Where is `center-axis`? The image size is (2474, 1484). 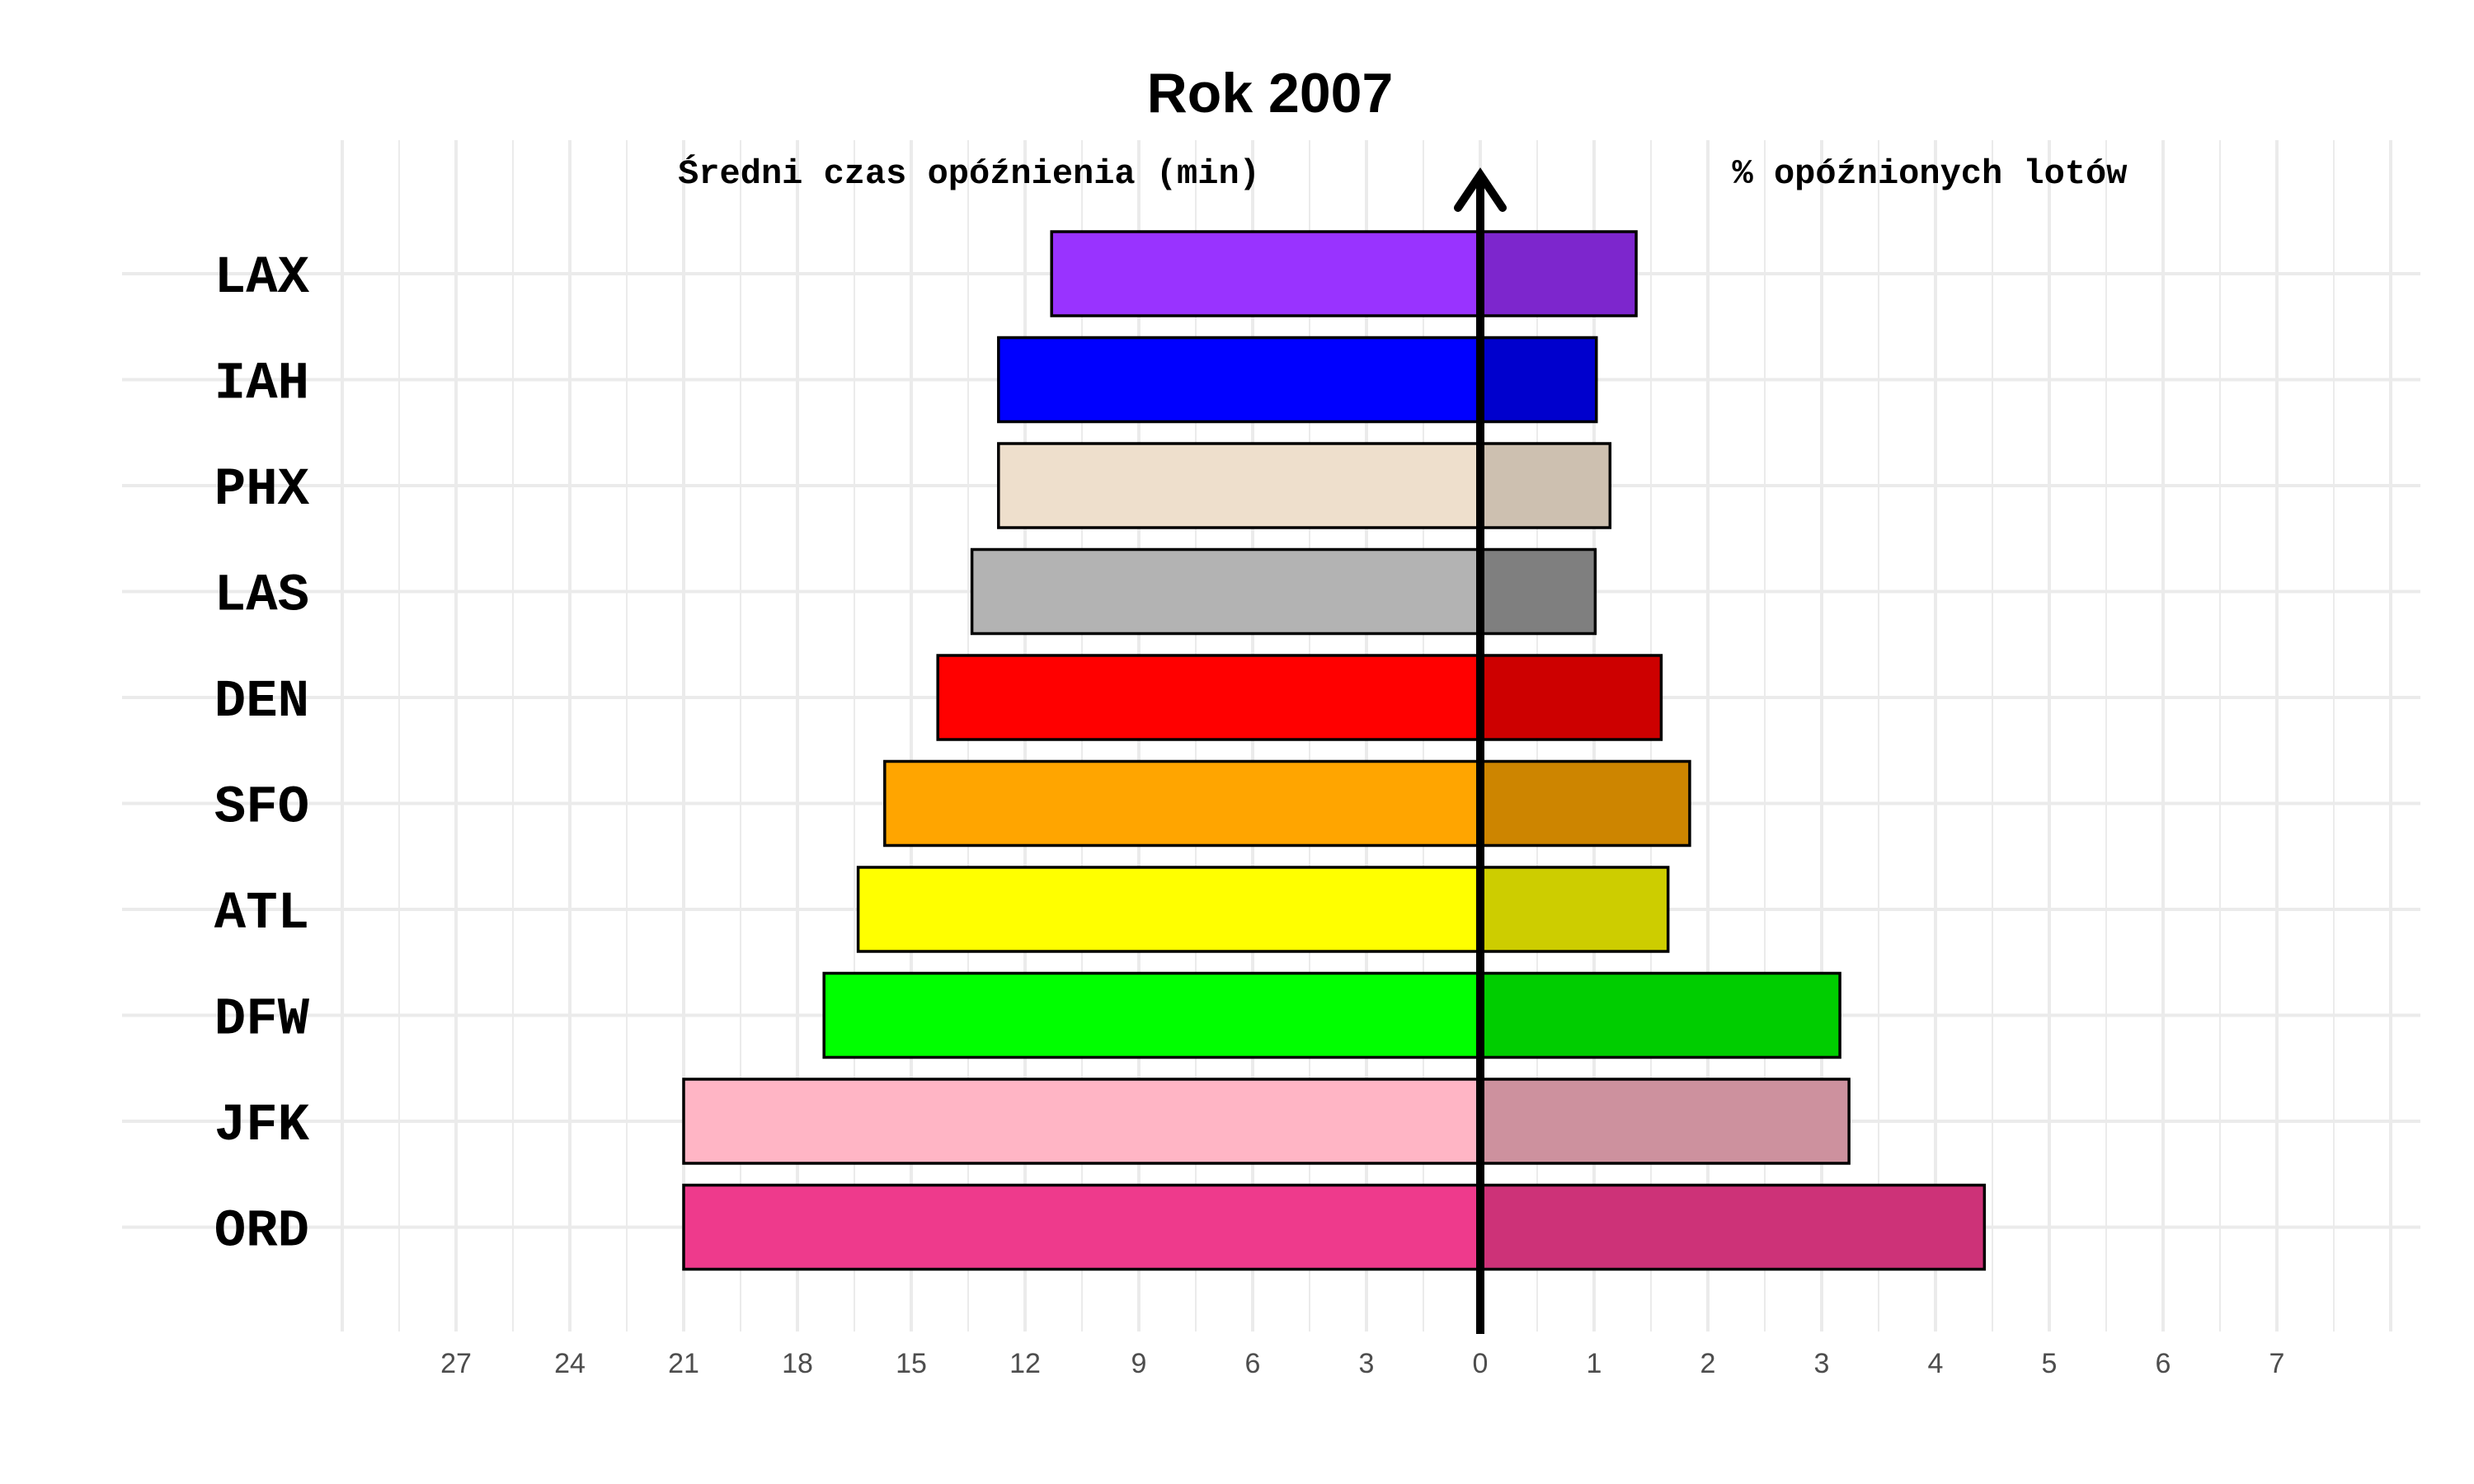 center-axis is located at coordinates (1480, 750).